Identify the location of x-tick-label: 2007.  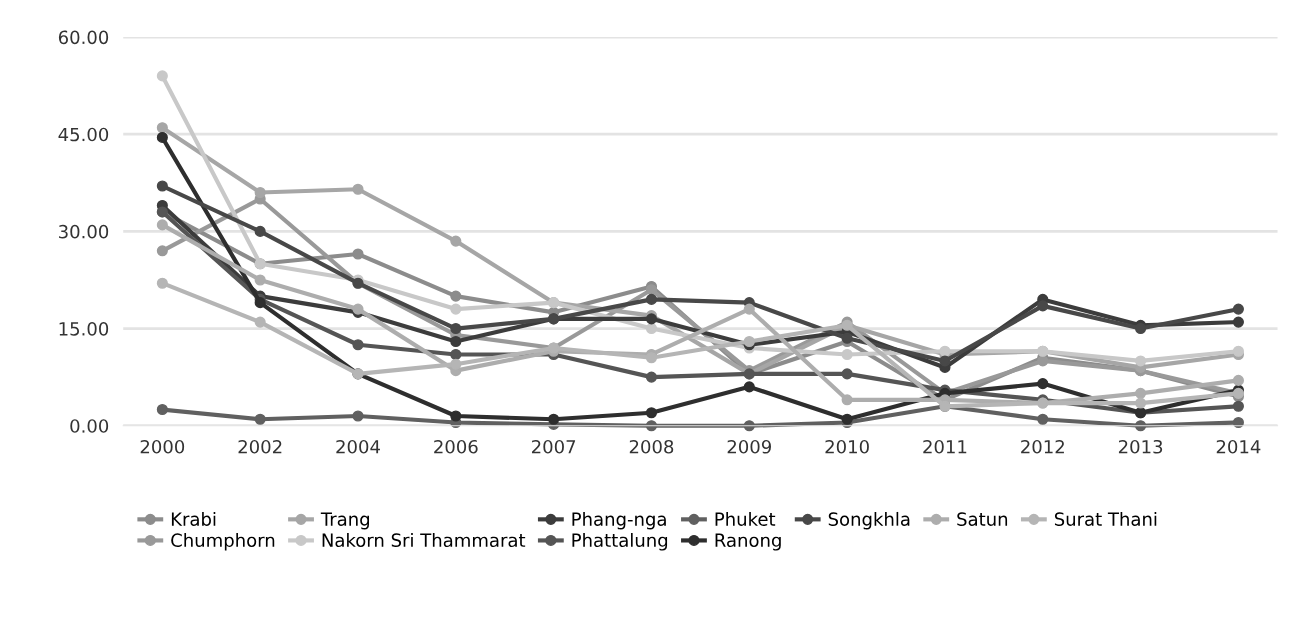
(553, 446).